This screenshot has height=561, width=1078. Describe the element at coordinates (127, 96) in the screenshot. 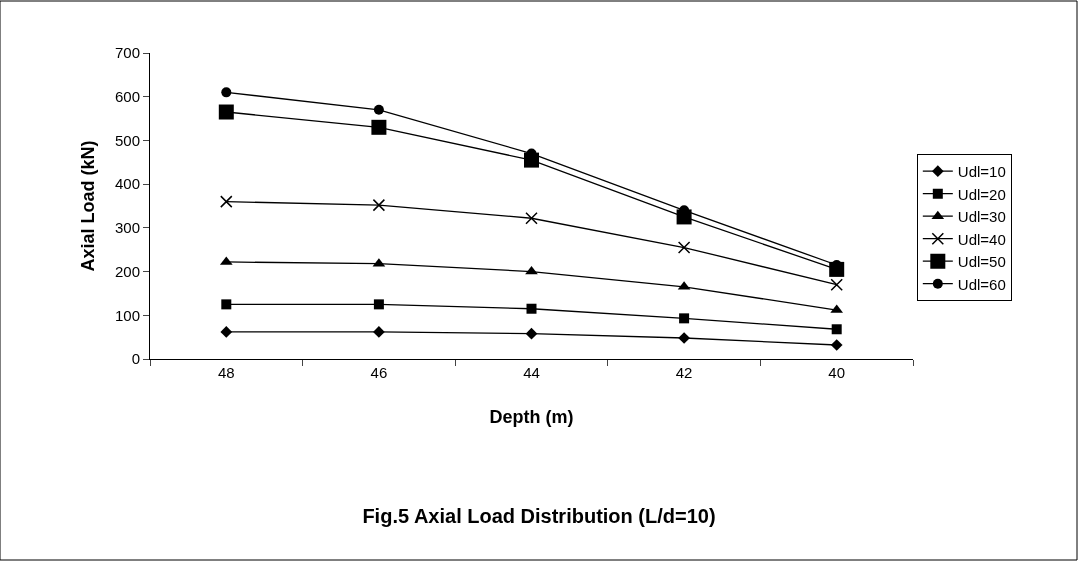

I see `y-tick-label: 600` at that location.